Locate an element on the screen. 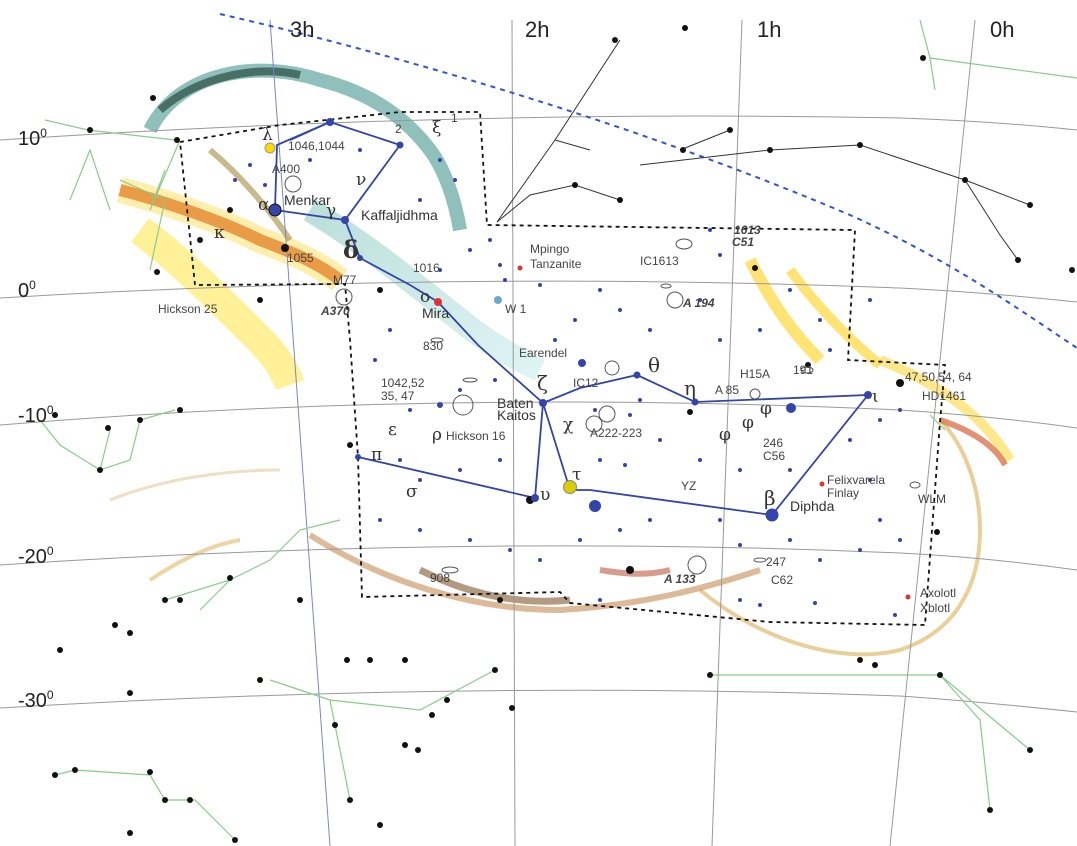 The height and width of the screenshot is (846, 1077). object-label: A400 is located at coordinates (286, 169).